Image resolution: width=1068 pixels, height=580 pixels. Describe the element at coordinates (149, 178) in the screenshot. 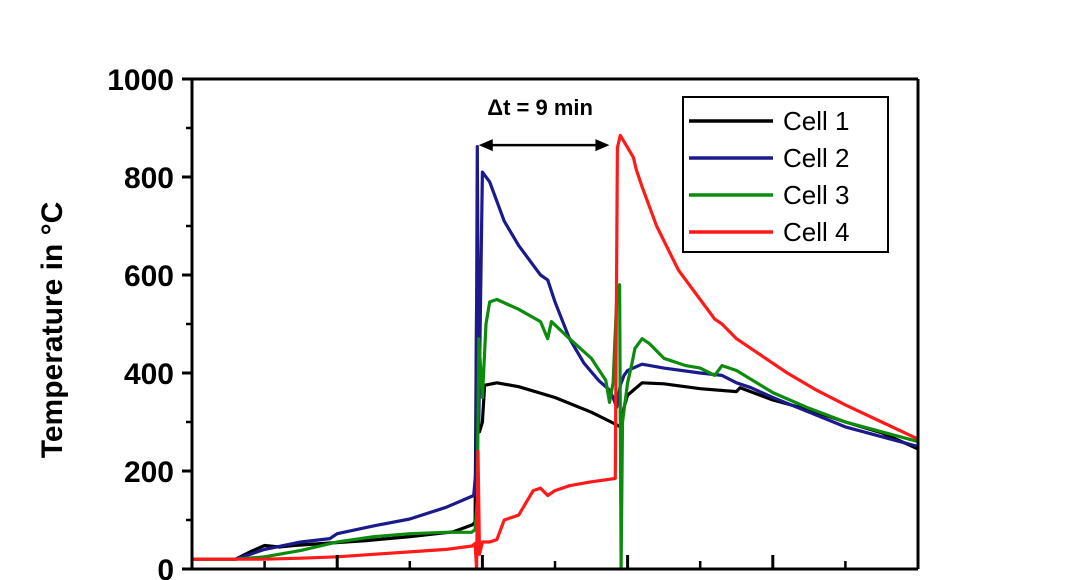

I see `y-tick-label: 800` at that location.